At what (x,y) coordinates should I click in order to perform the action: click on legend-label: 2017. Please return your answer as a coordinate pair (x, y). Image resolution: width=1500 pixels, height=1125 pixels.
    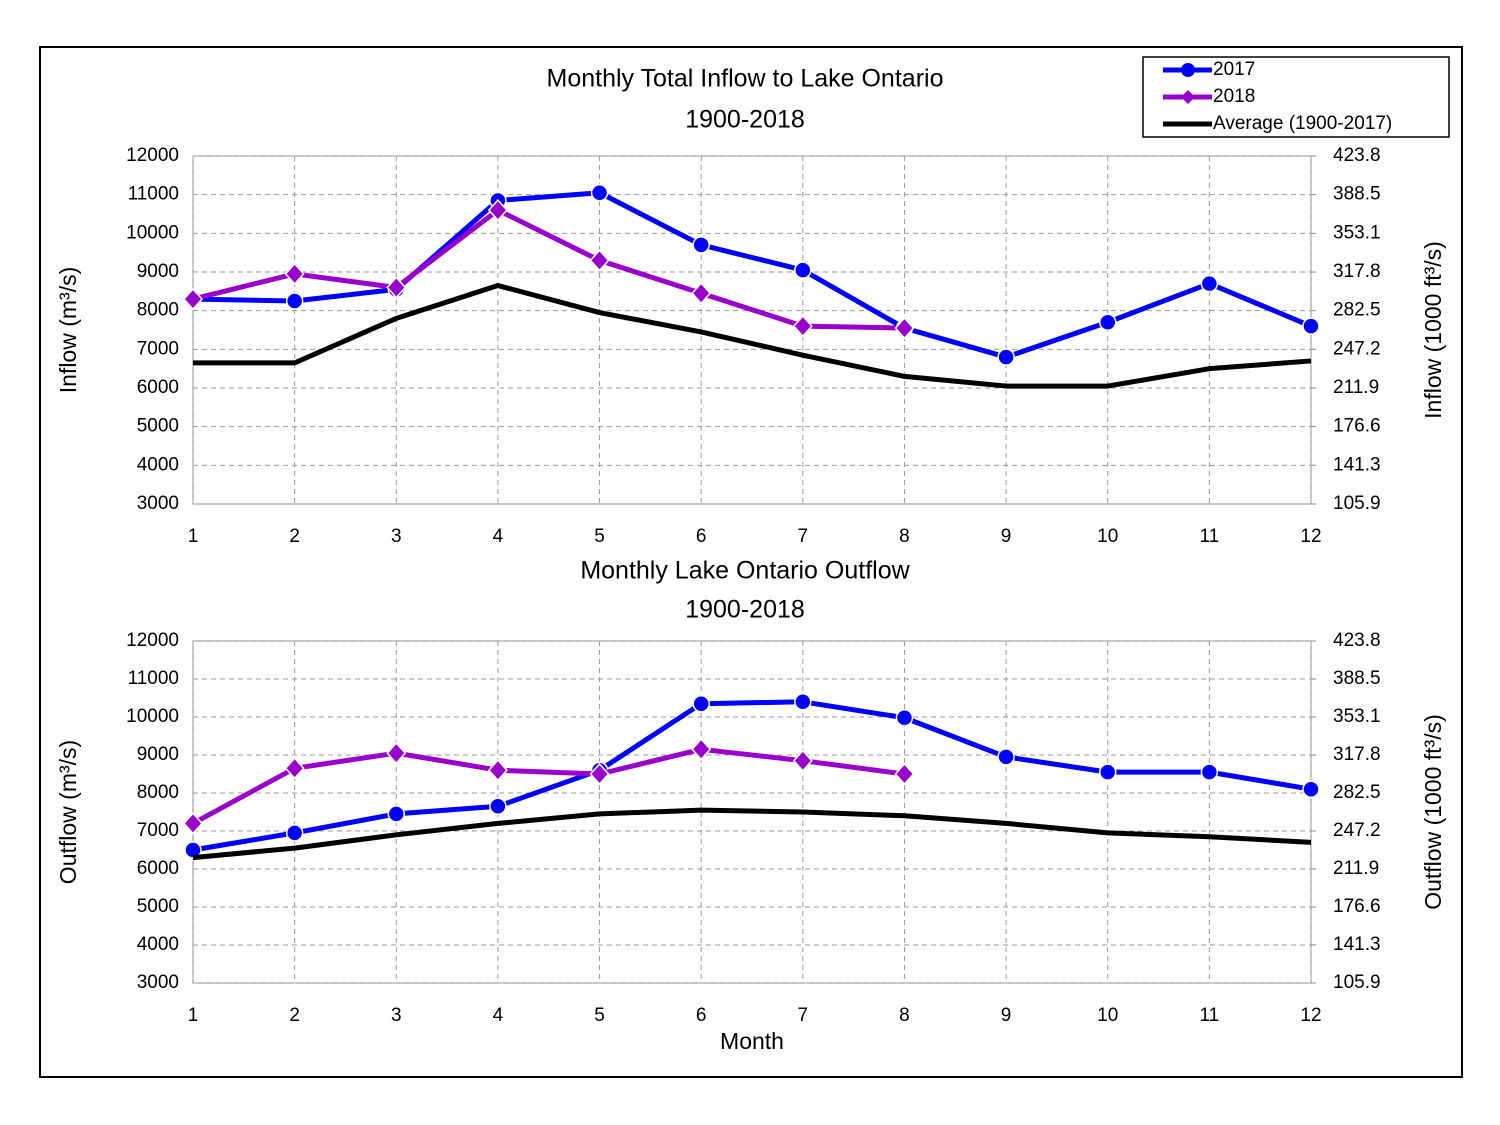
    Looking at the image, I should click on (1234, 69).